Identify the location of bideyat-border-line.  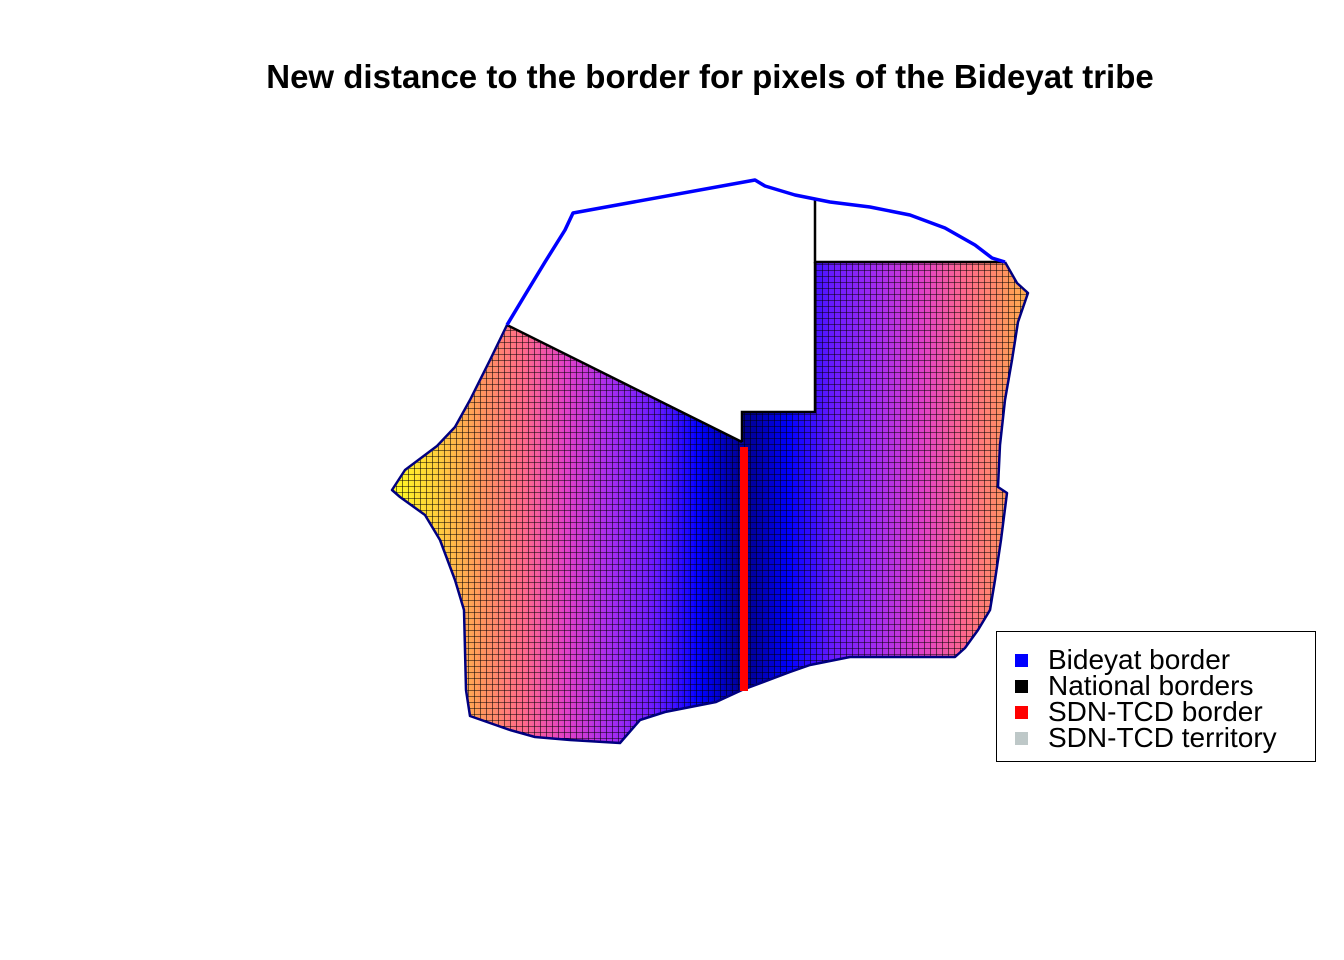
(755, 252).